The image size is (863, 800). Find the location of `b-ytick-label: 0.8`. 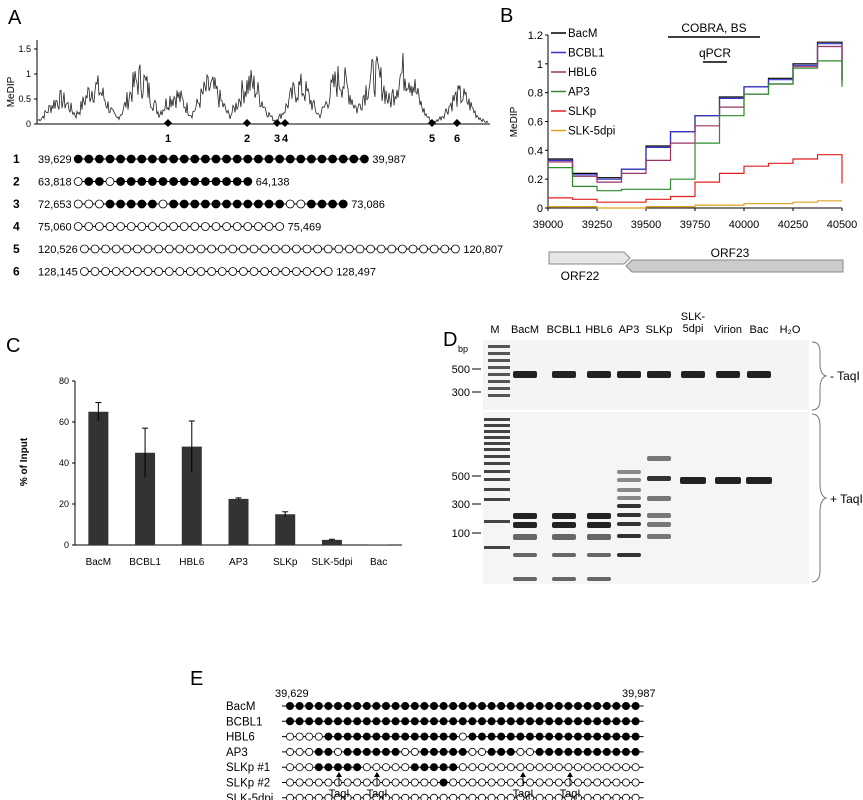

b-ytick-label: 0.8 is located at coordinates (535, 94).